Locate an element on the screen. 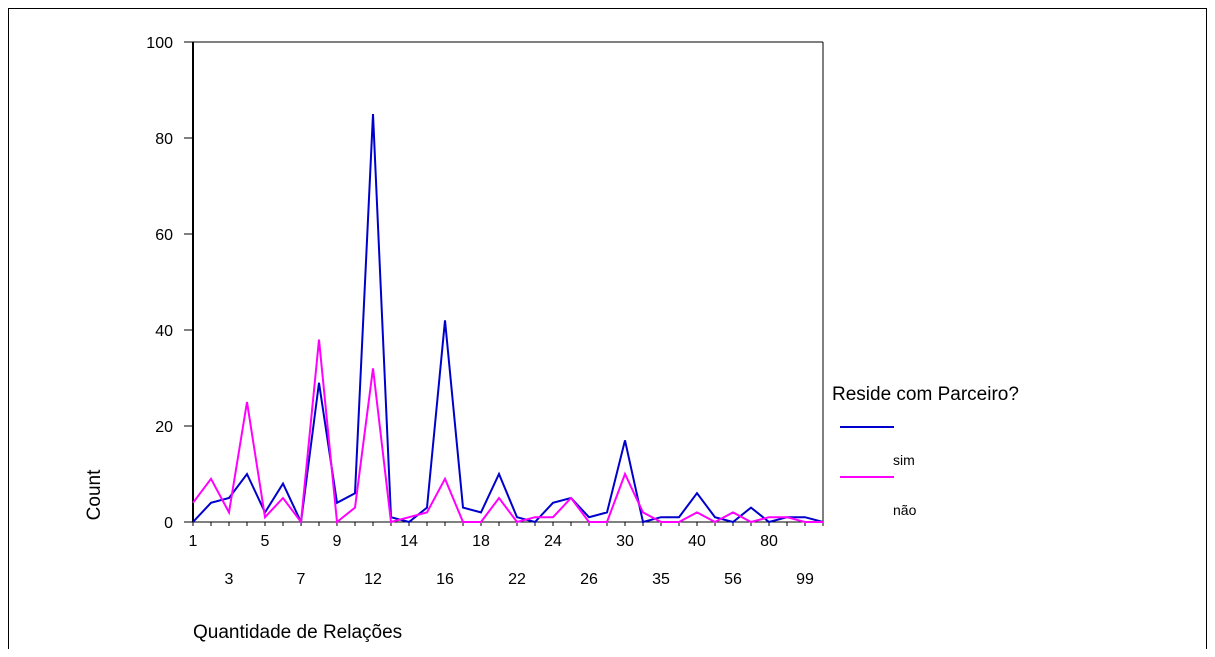 The width and height of the screenshot is (1215, 657). x-tick-label: 24 is located at coordinates (553, 541).